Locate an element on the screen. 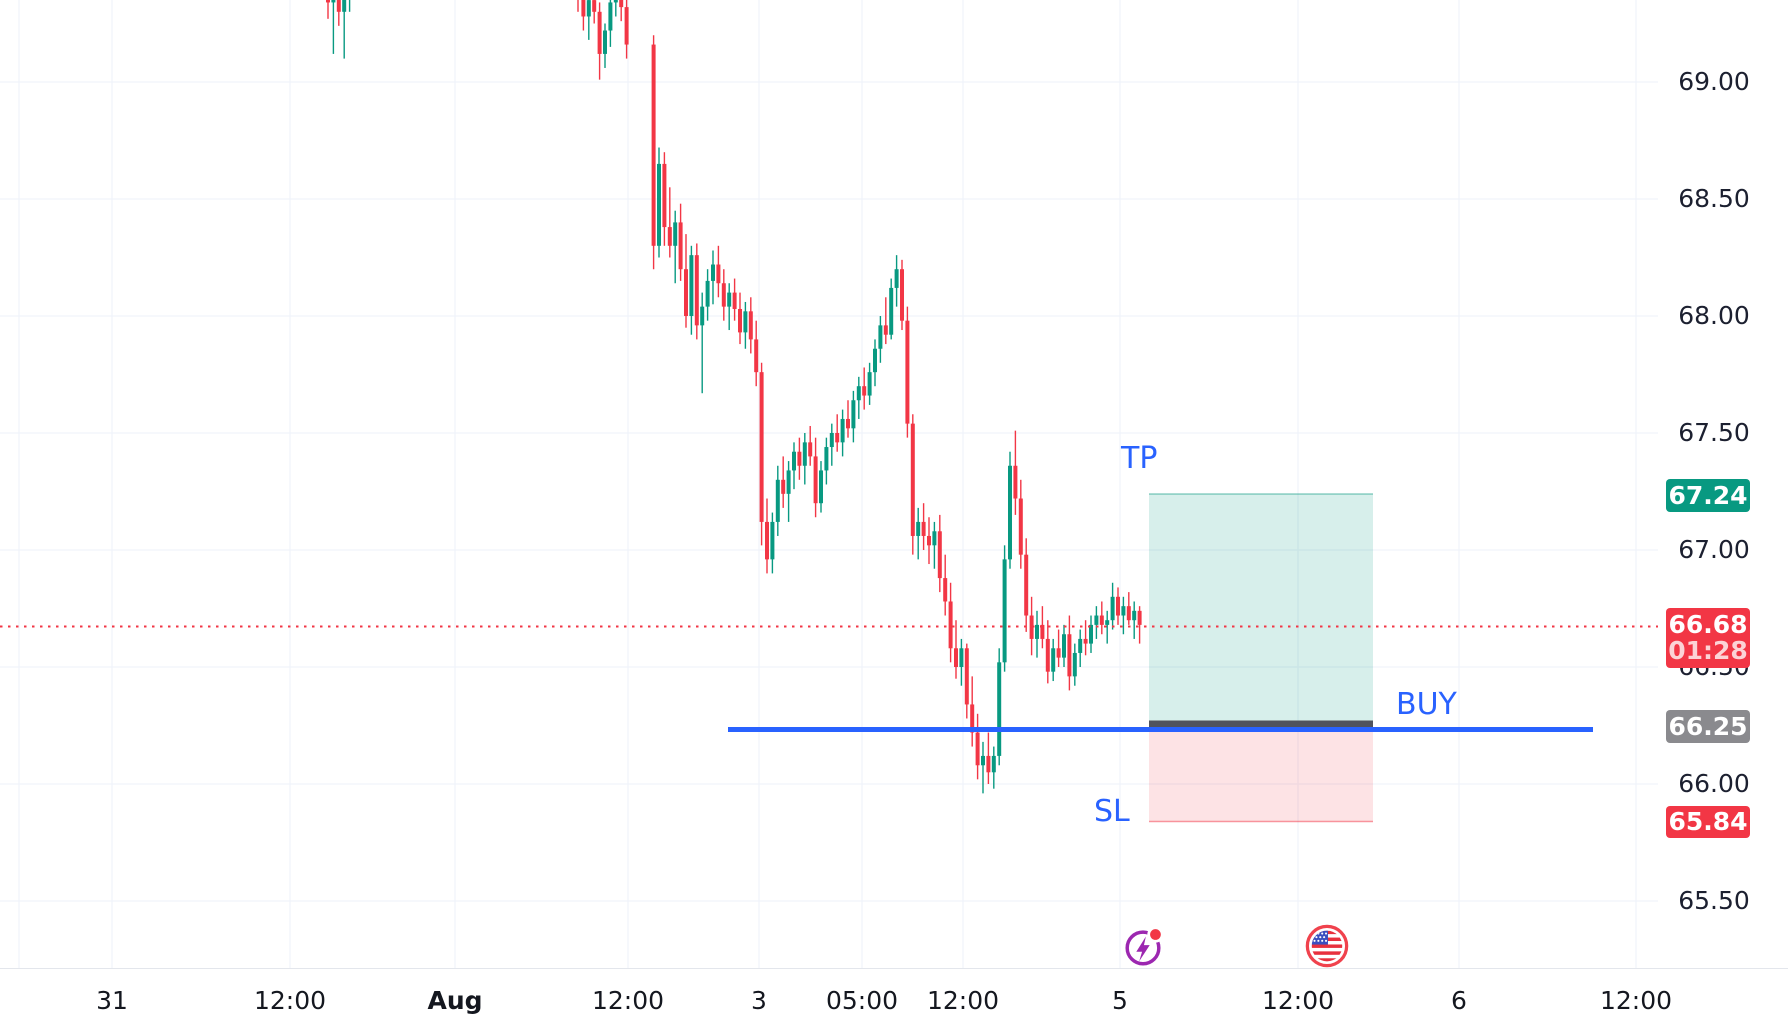  buy-label: BUY is located at coordinates (1426, 704).